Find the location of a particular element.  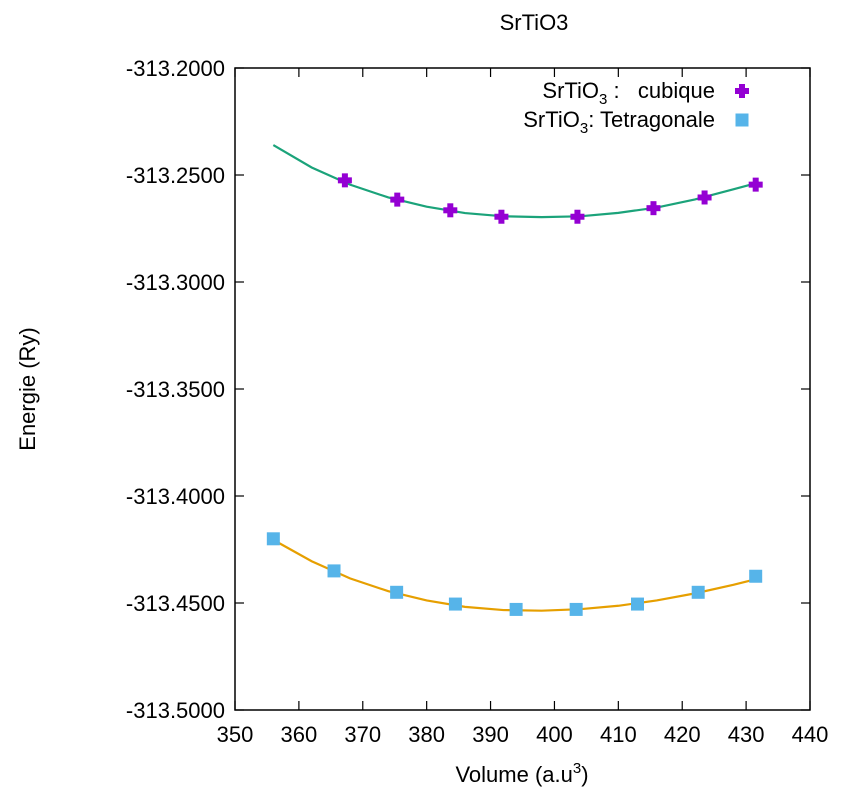

y-tick-label: -313.5000 is located at coordinates (175, 710).